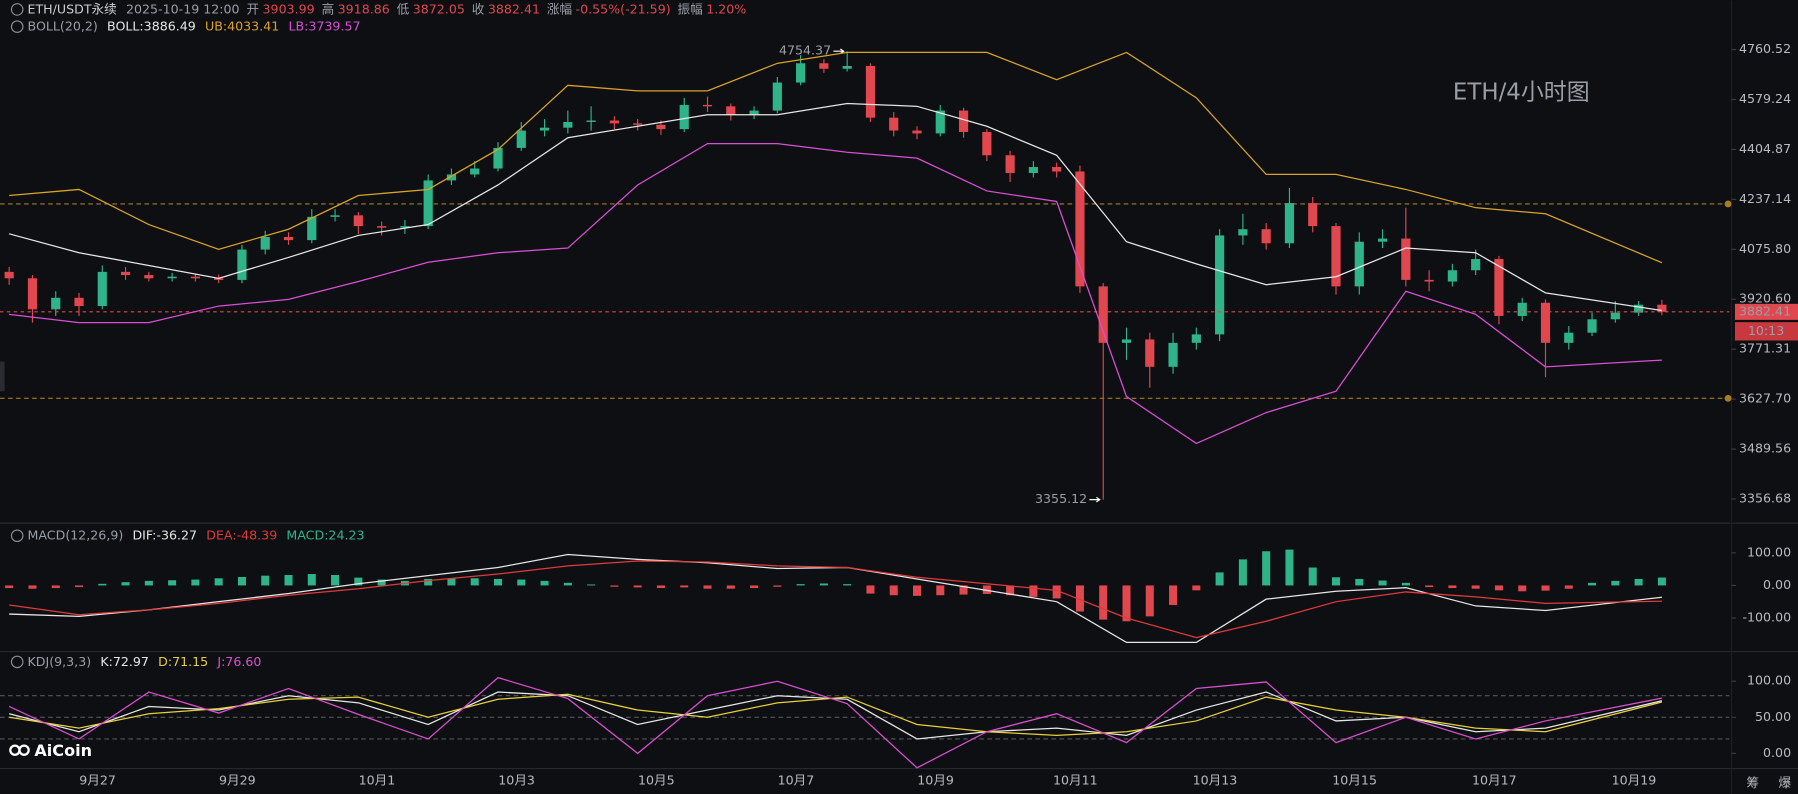 The image size is (1798, 794). What do you see at coordinates (1765, 348) in the screenshot?
I see `y-tick-label: 3771.31` at bounding box center [1765, 348].